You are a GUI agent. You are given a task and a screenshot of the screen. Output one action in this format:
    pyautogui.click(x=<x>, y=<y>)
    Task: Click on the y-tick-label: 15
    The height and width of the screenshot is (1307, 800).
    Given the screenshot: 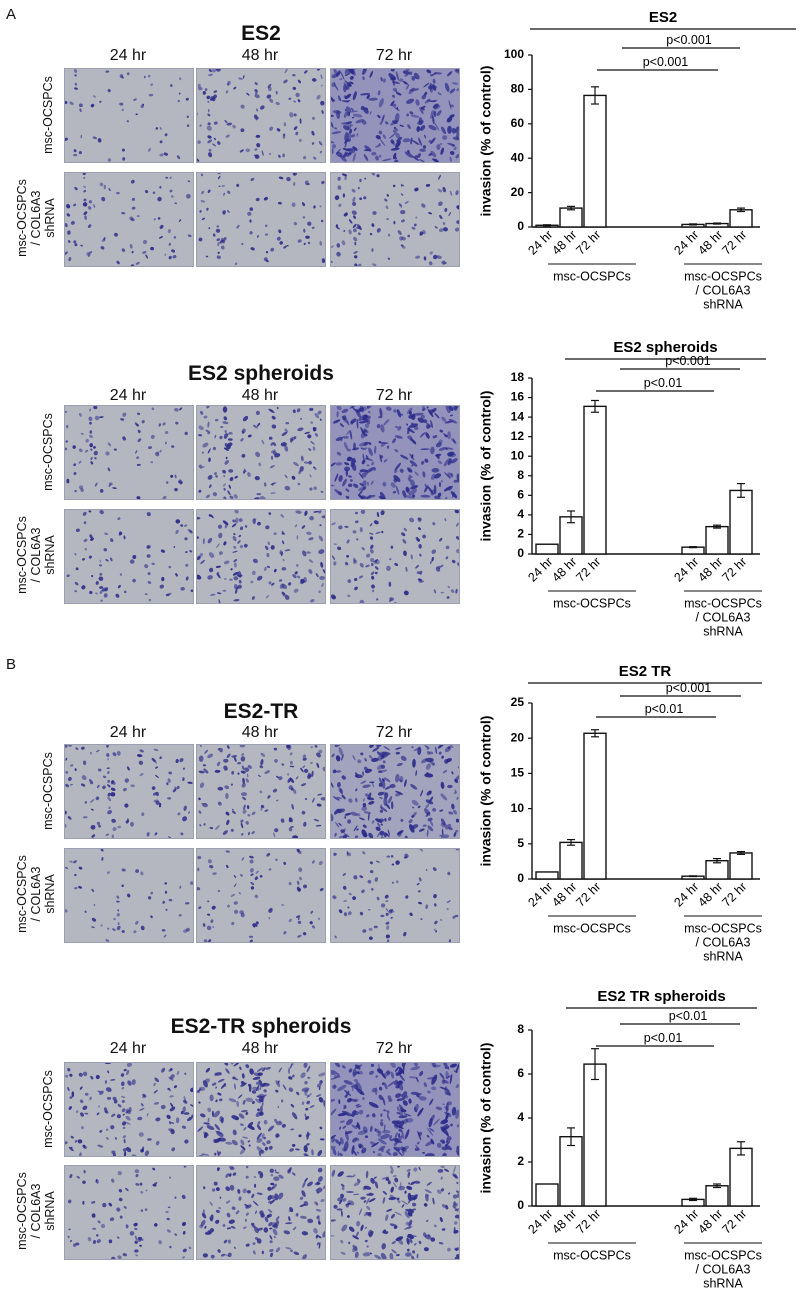 What is the action you would take?
    pyautogui.click(x=518, y=773)
    